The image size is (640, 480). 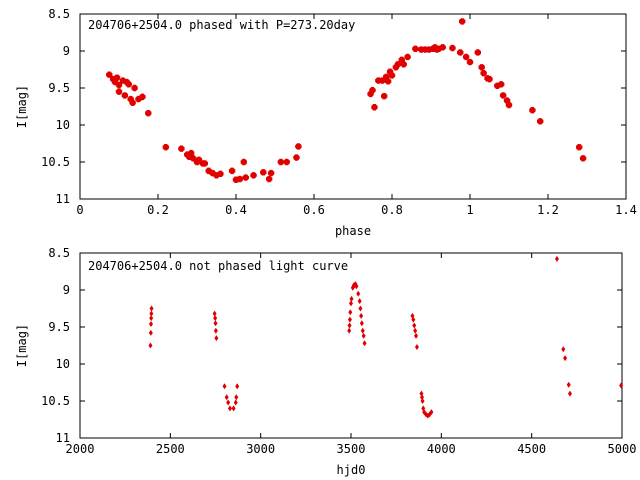 I want to click on x-tick-label: 2000, so click(x=80, y=449).